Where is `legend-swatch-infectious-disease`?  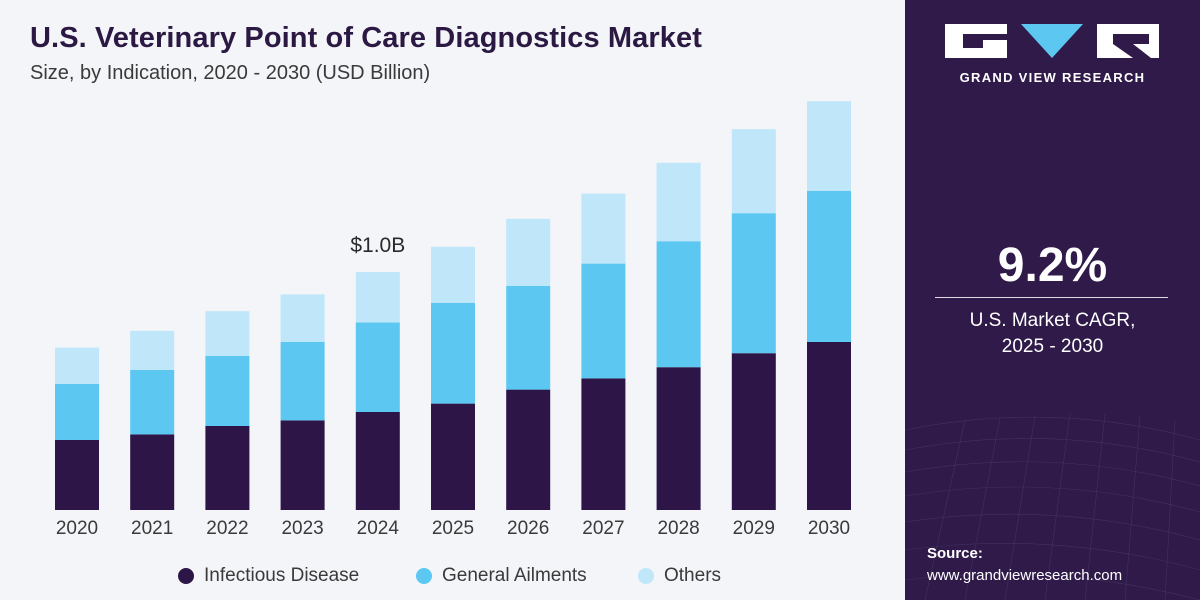
legend-swatch-infectious-disease is located at coordinates (186, 576).